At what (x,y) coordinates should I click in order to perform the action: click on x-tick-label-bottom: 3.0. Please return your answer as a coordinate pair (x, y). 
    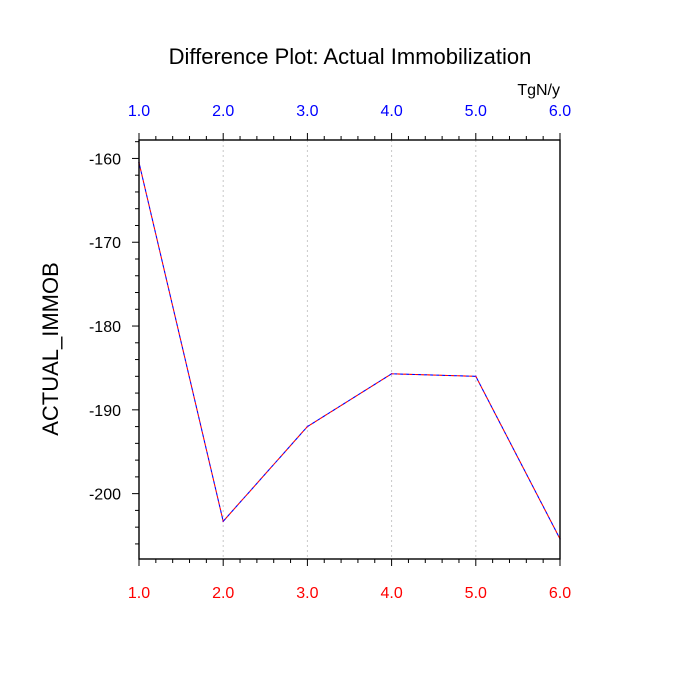
    Looking at the image, I should click on (307, 593).